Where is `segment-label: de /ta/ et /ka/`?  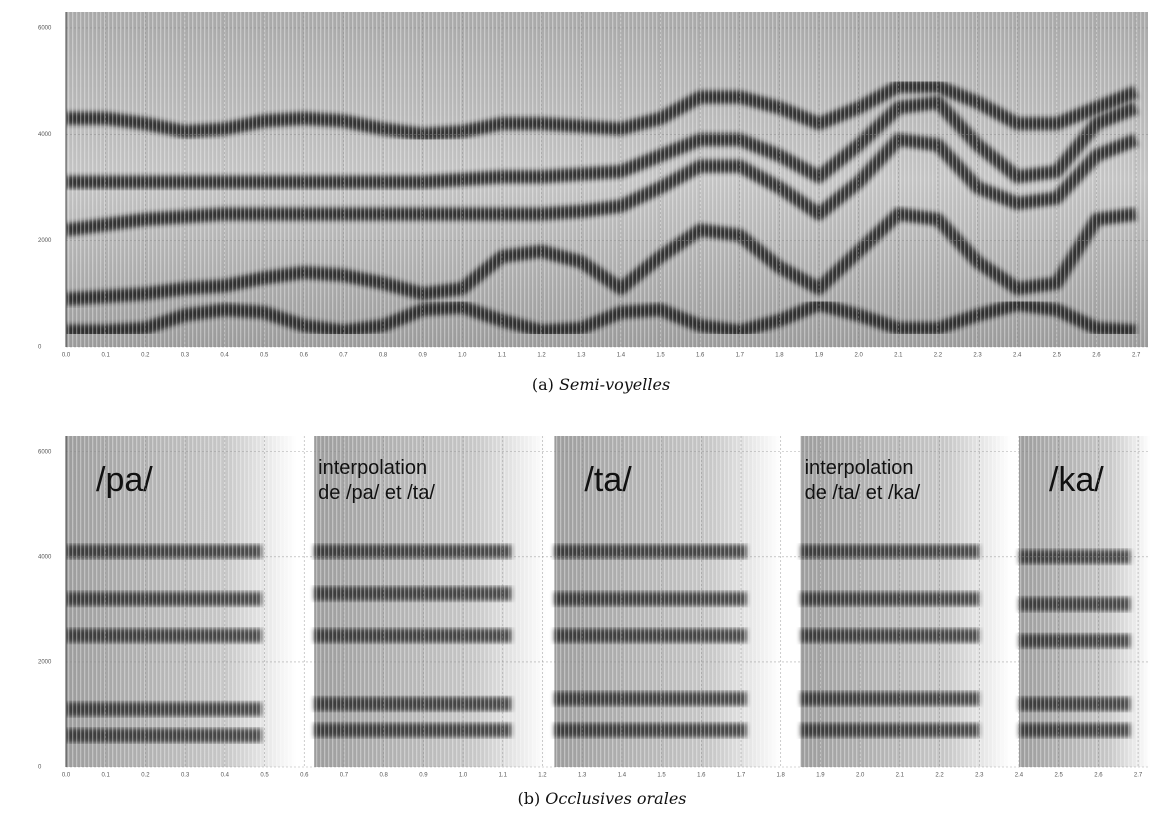 segment-label: de /ta/ et /ka/ is located at coordinates (863, 493).